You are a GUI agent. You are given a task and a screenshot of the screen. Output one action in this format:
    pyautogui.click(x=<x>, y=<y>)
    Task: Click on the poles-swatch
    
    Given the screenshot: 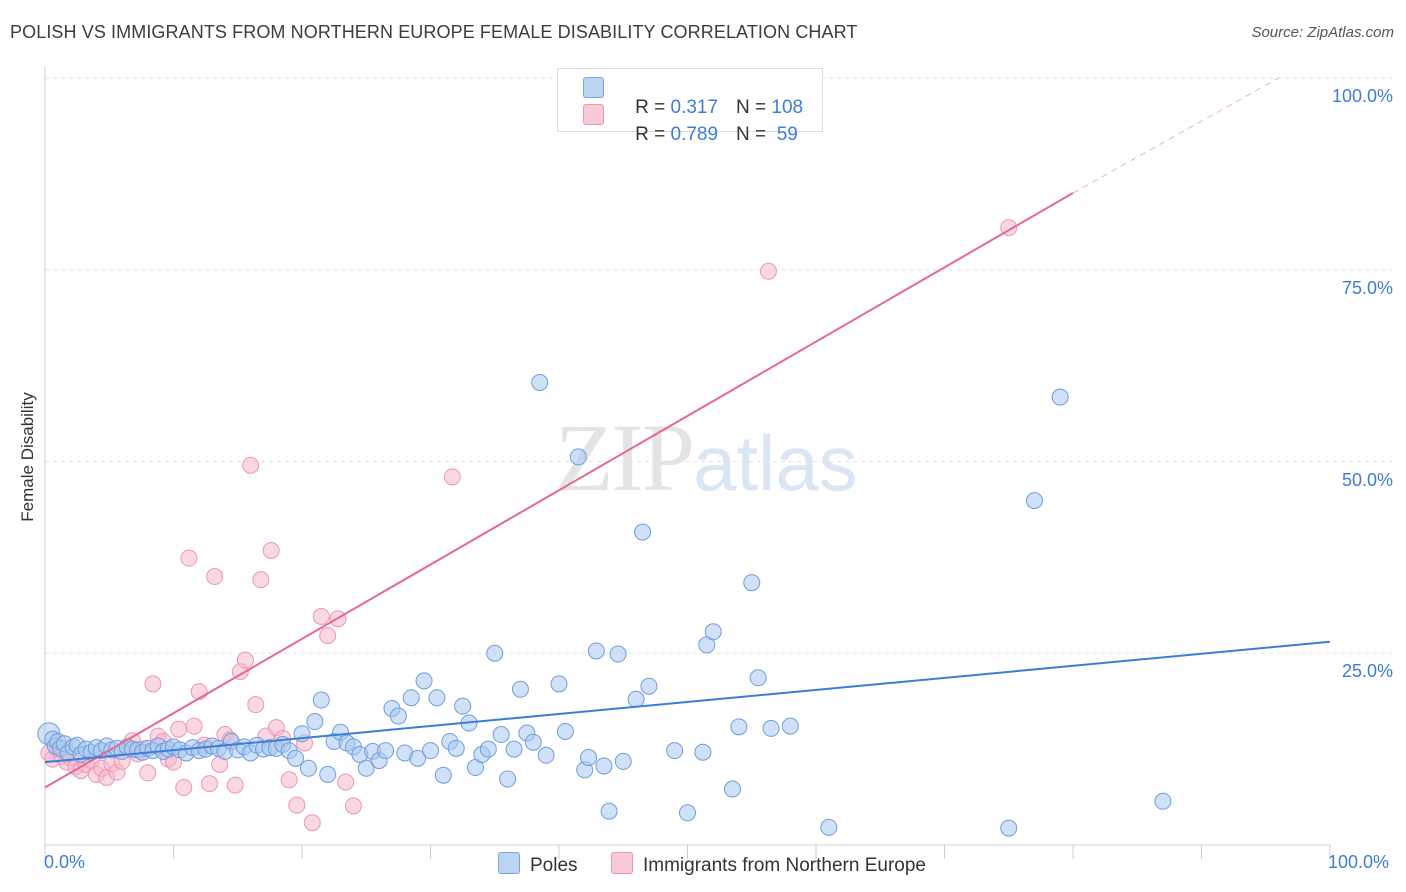 What is the action you would take?
    pyautogui.click(x=509, y=863)
    